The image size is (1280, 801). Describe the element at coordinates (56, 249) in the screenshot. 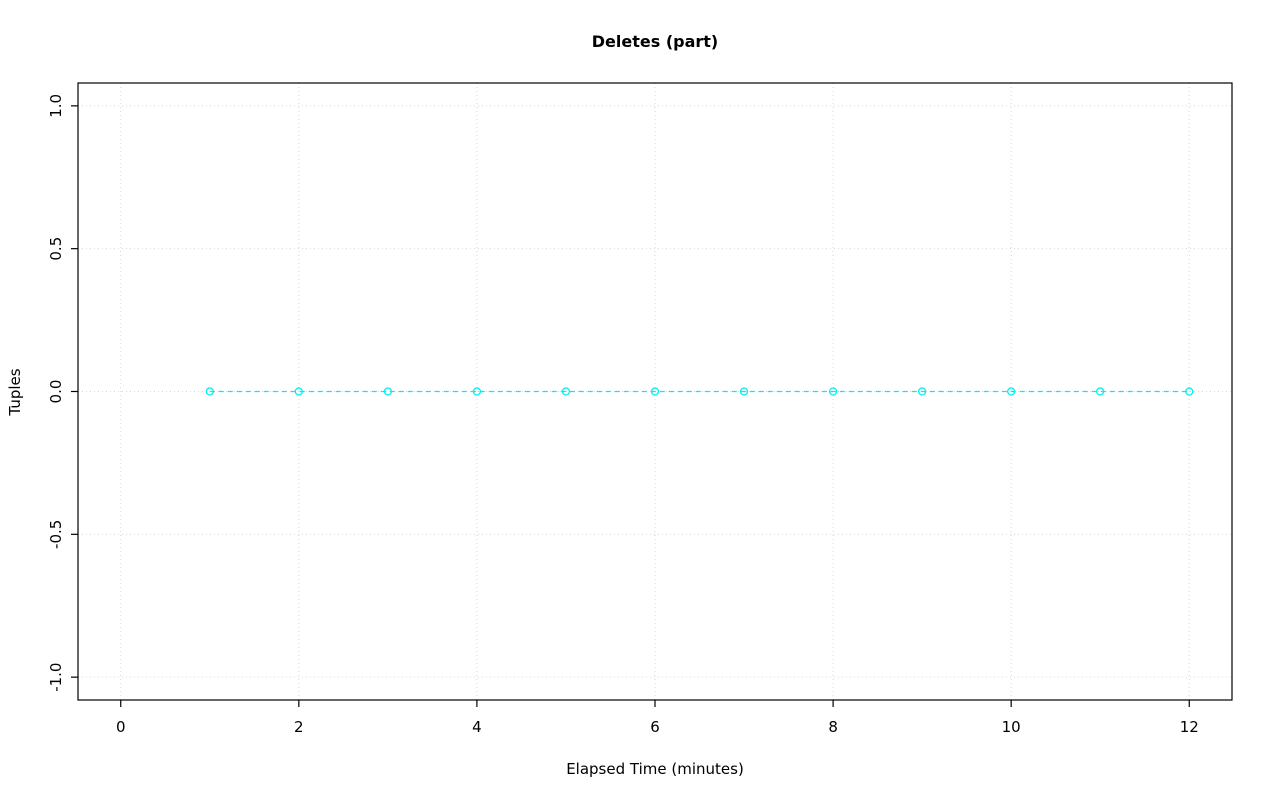

I see `y-tick-label: 0.5` at that location.